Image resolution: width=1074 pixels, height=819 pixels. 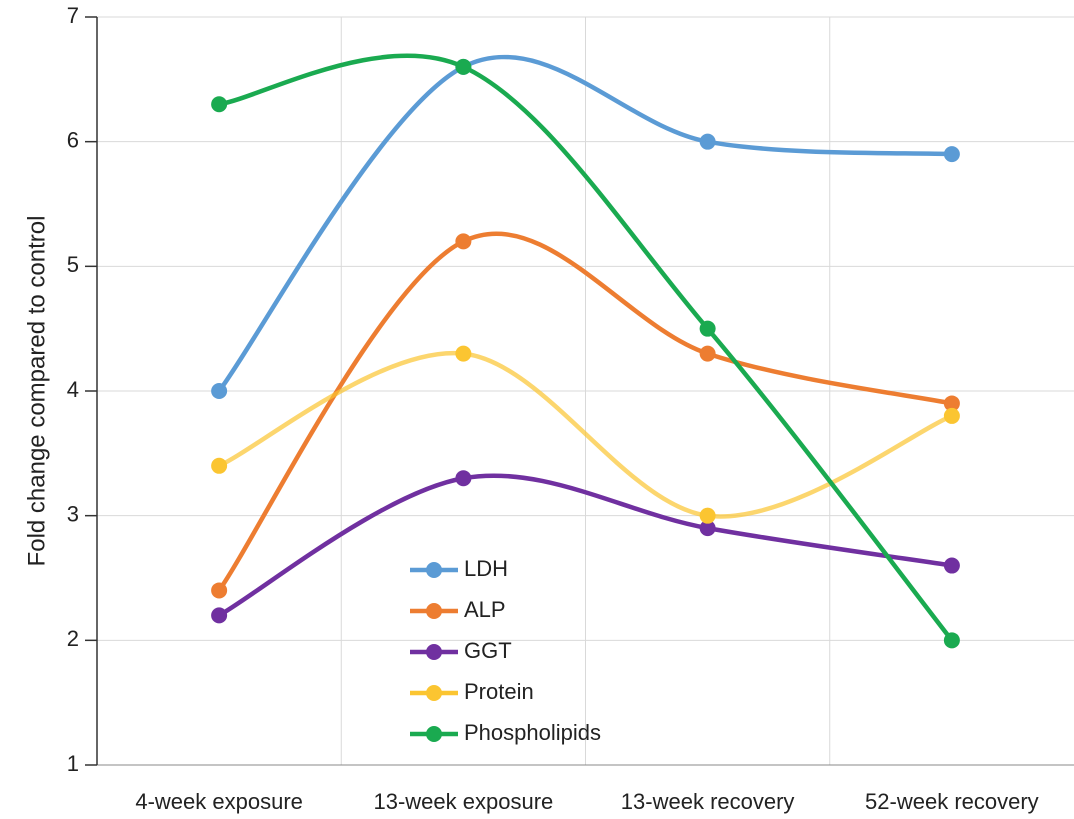 I want to click on x-tick-label: 13-week exposure, so click(x=463, y=801).